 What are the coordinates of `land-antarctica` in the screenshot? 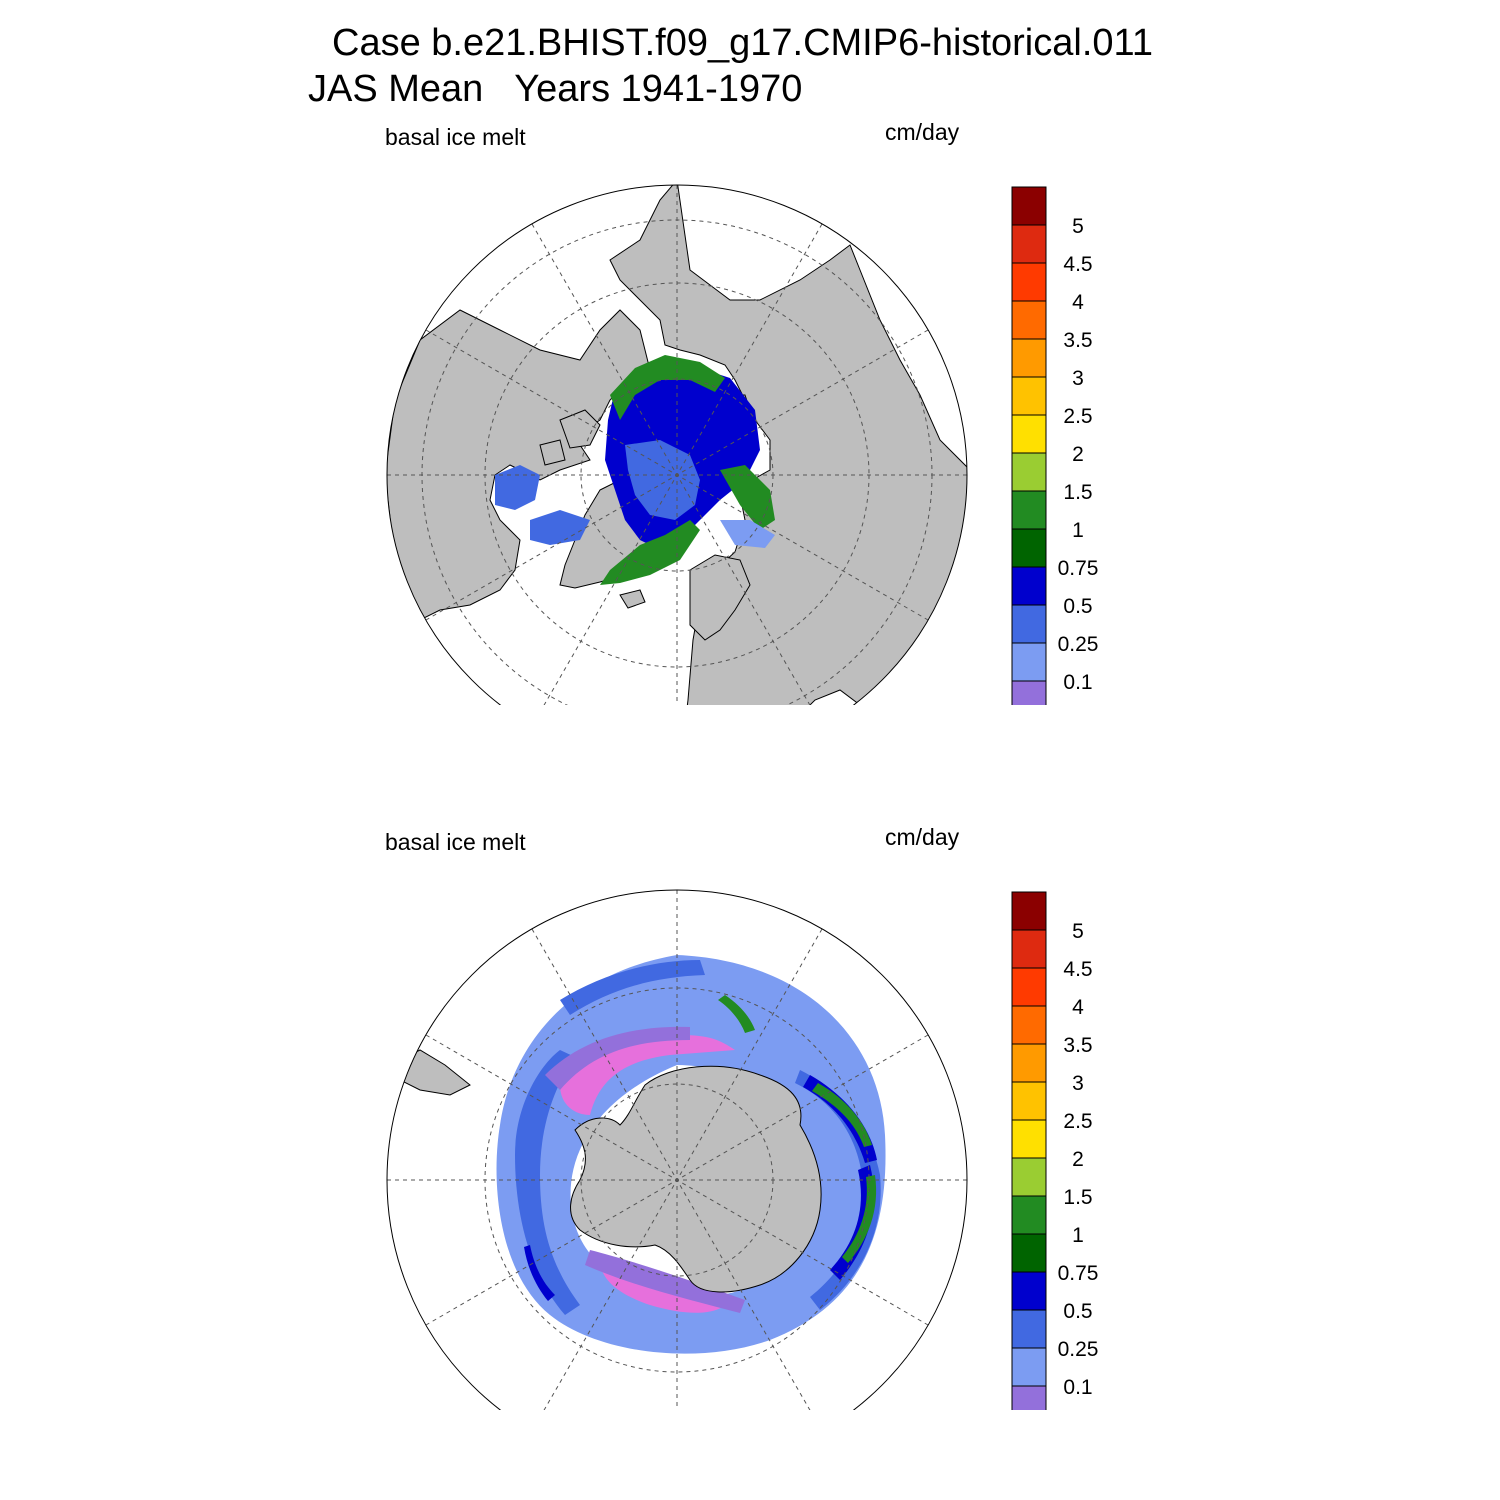 It's located at (696, 1179).